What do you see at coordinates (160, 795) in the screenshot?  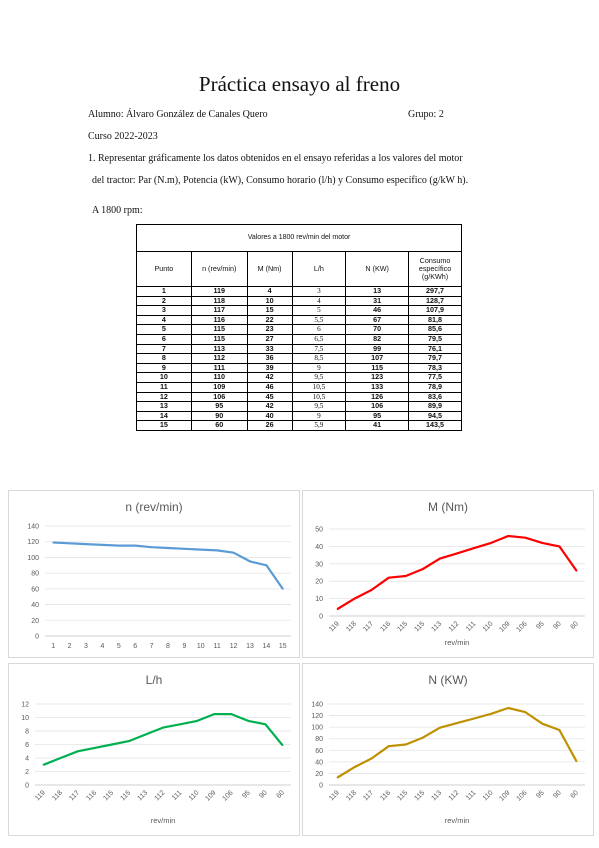 I see `x-tick-label: 112` at bounding box center [160, 795].